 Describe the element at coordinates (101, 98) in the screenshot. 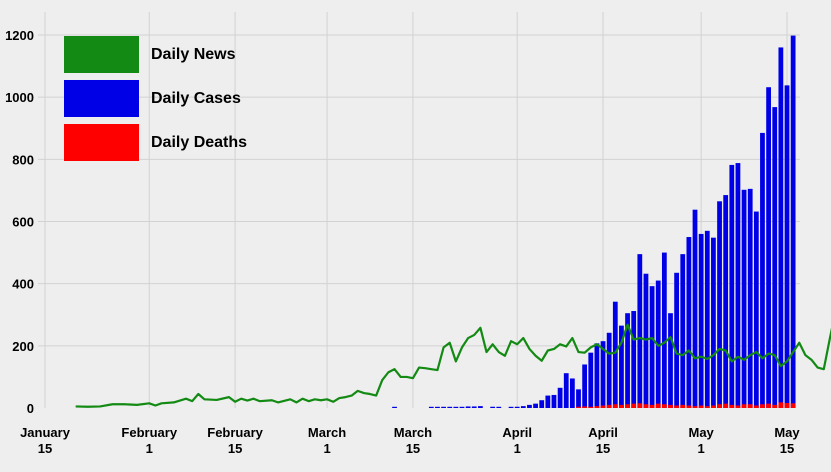

I see `legend-swatch-daily-cases` at that location.